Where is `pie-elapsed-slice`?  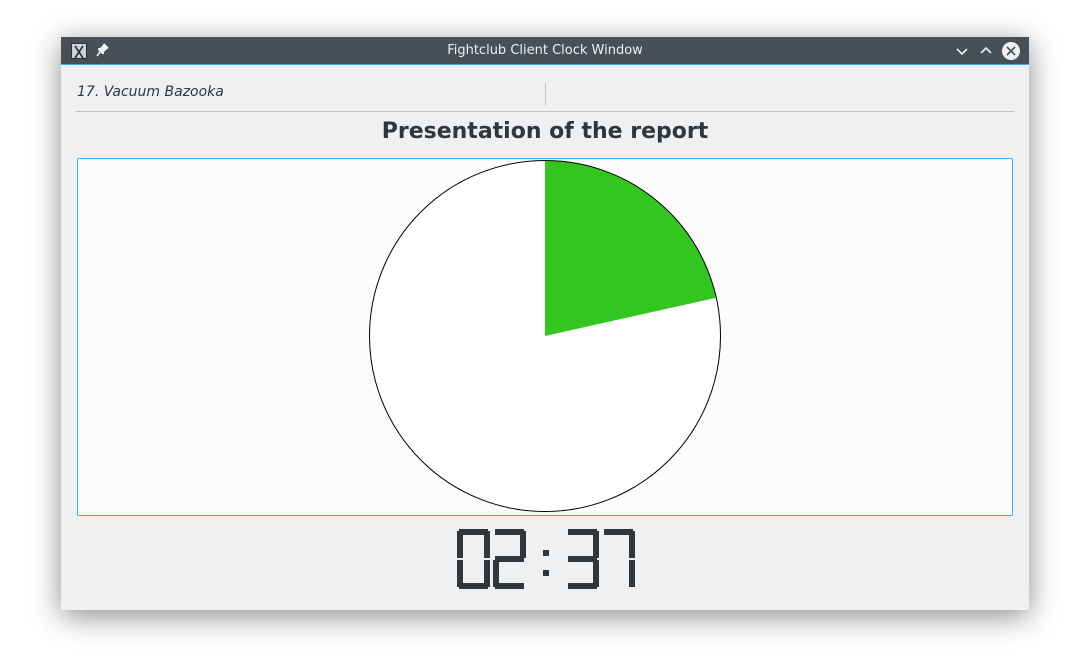
pie-elapsed-slice is located at coordinates (631, 248).